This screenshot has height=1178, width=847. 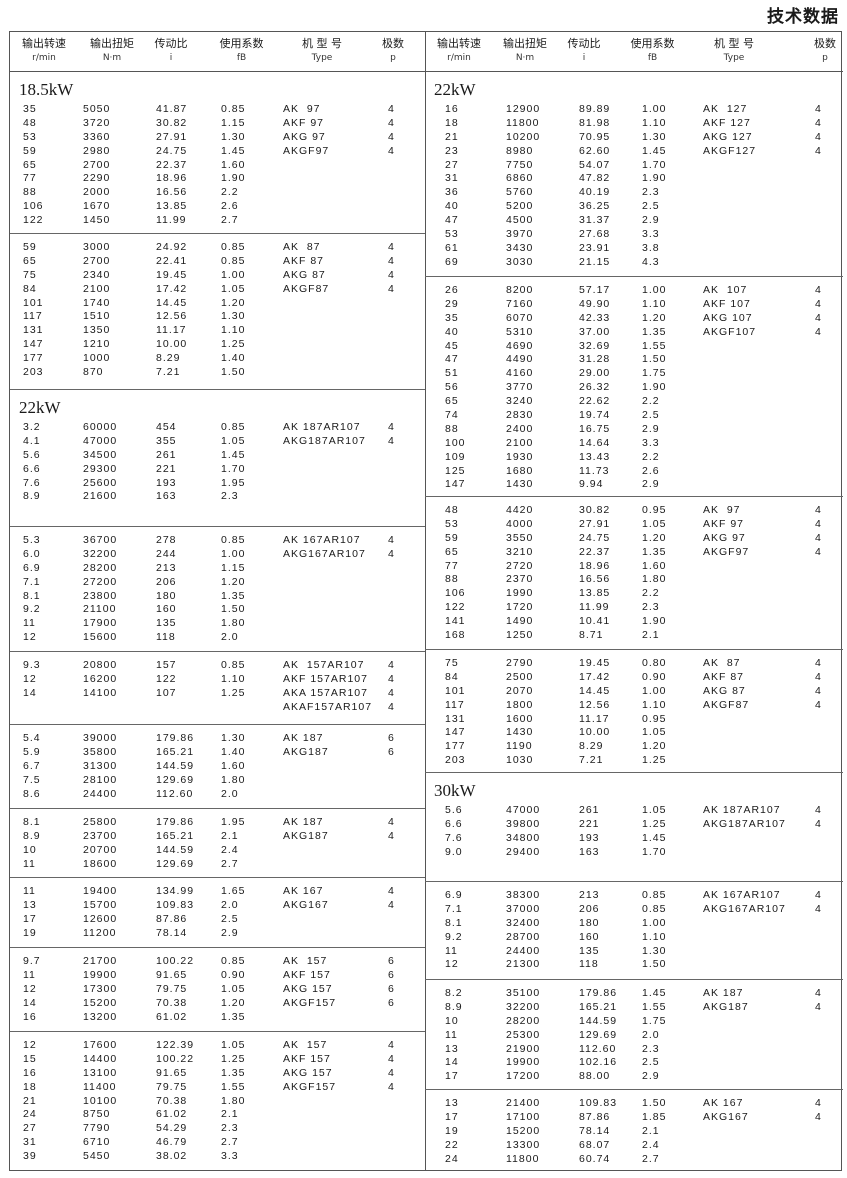 I want to click on table-row: 12 16200 122 1.10 AKF 157AR107 4, so click(x=217, y=680).